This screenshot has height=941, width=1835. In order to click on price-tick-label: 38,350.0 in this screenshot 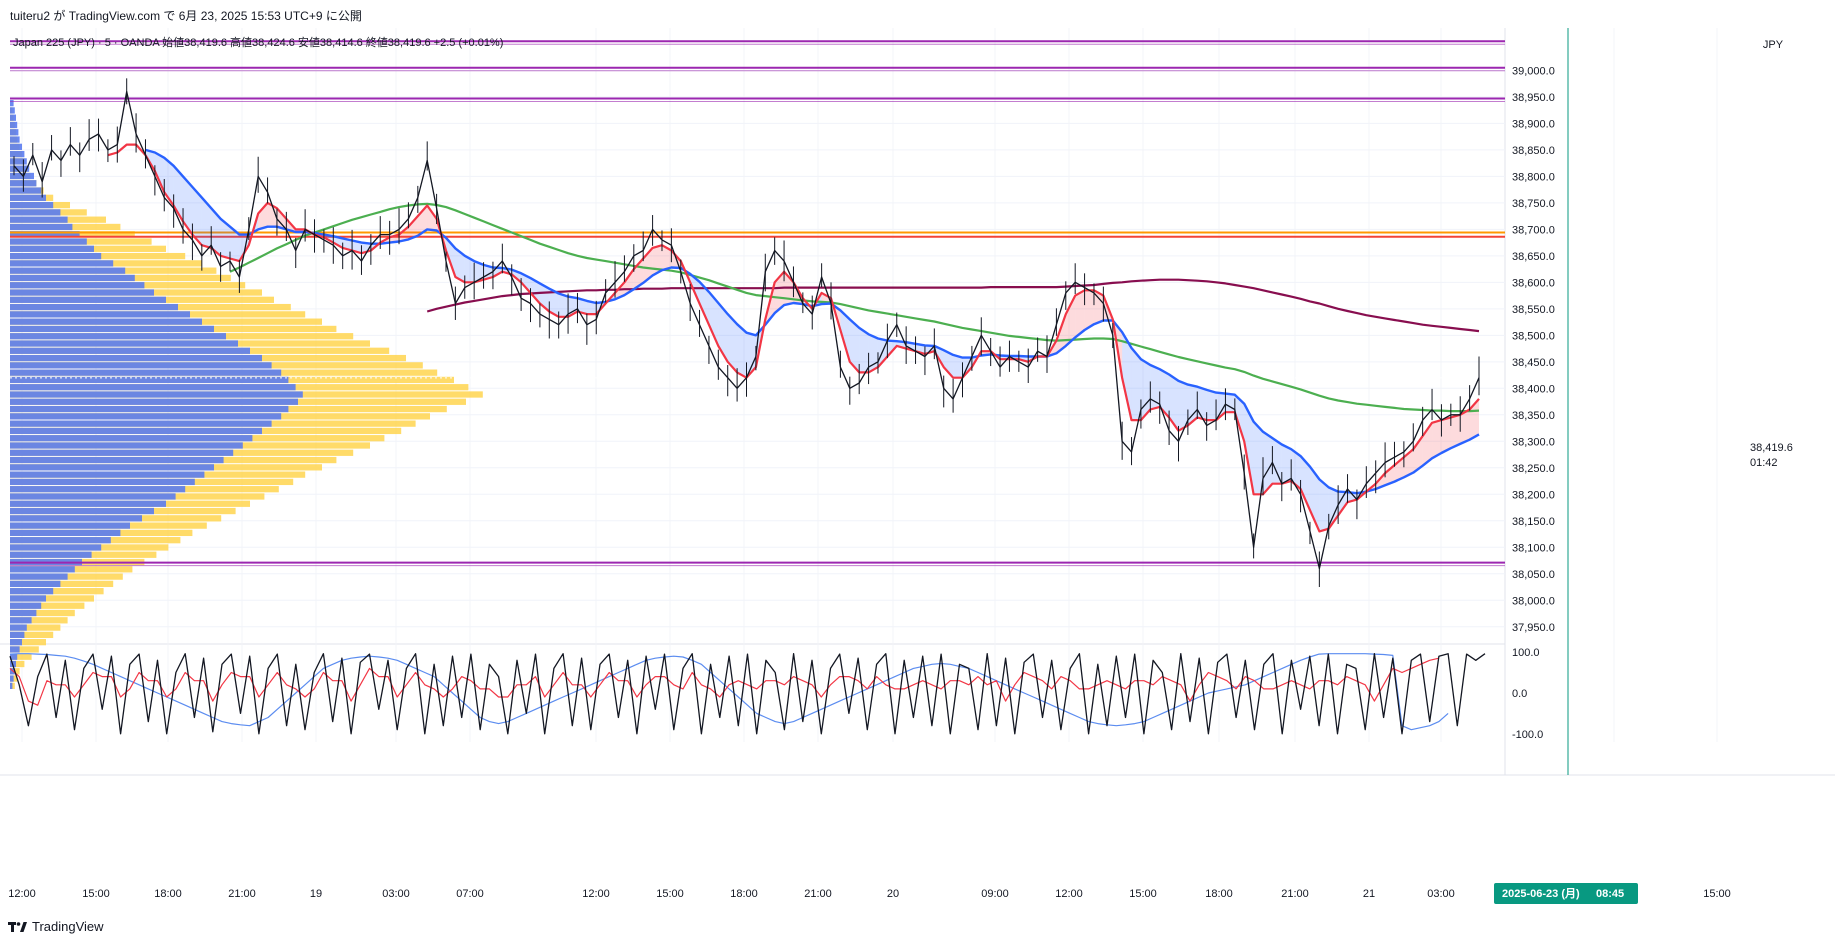, I will do `click(1533, 416)`.